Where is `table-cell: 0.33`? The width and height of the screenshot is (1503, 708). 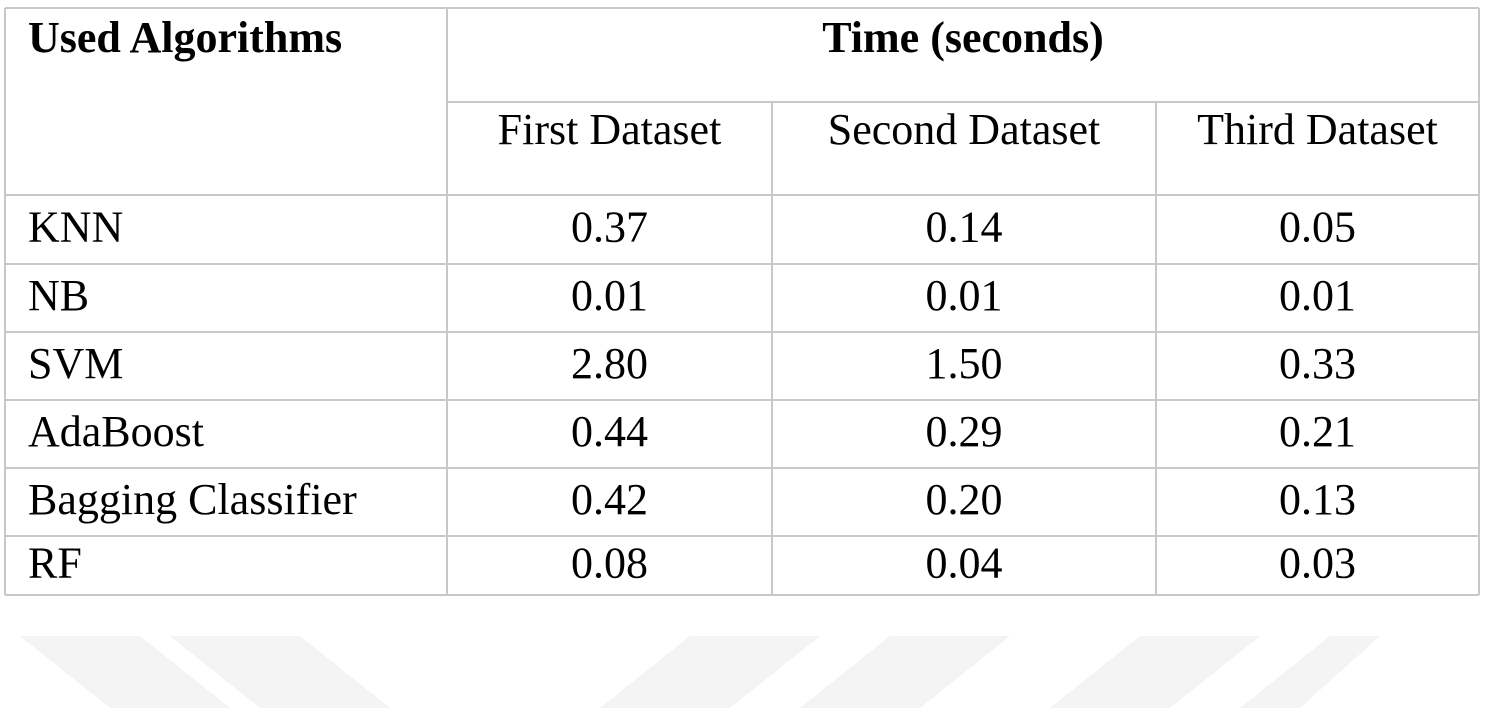
table-cell: 0.33 is located at coordinates (1317, 363).